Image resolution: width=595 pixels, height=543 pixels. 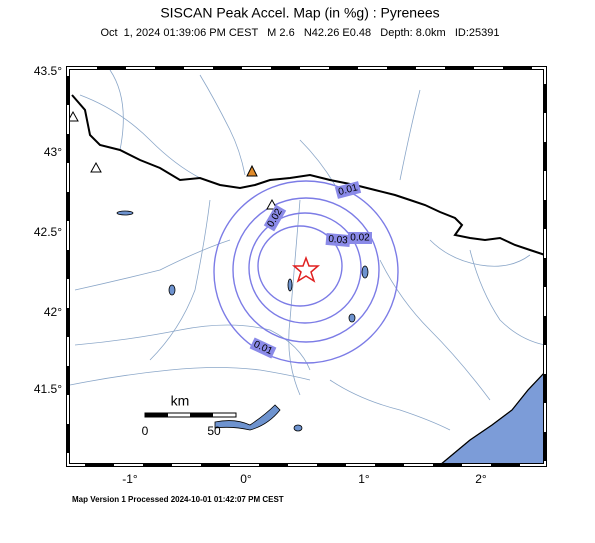 What do you see at coordinates (214, 431) in the screenshot?
I see `scale-label: 50` at bounding box center [214, 431].